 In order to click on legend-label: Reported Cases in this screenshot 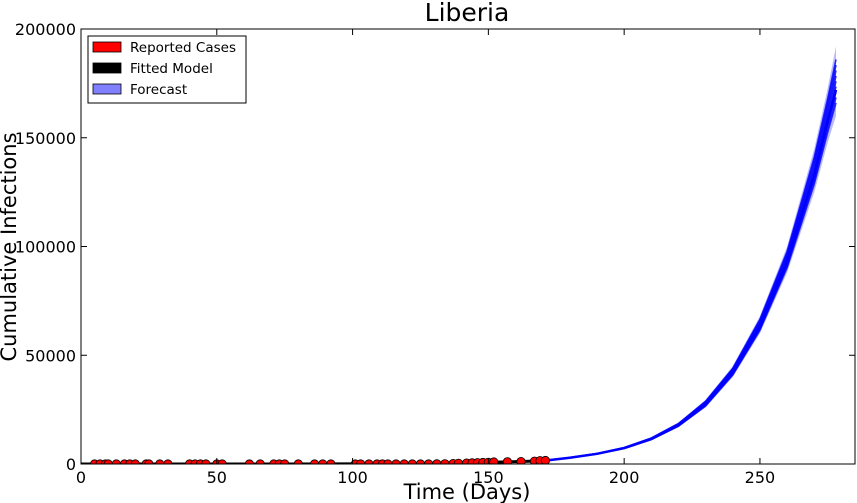, I will do `click(183, 48)`.